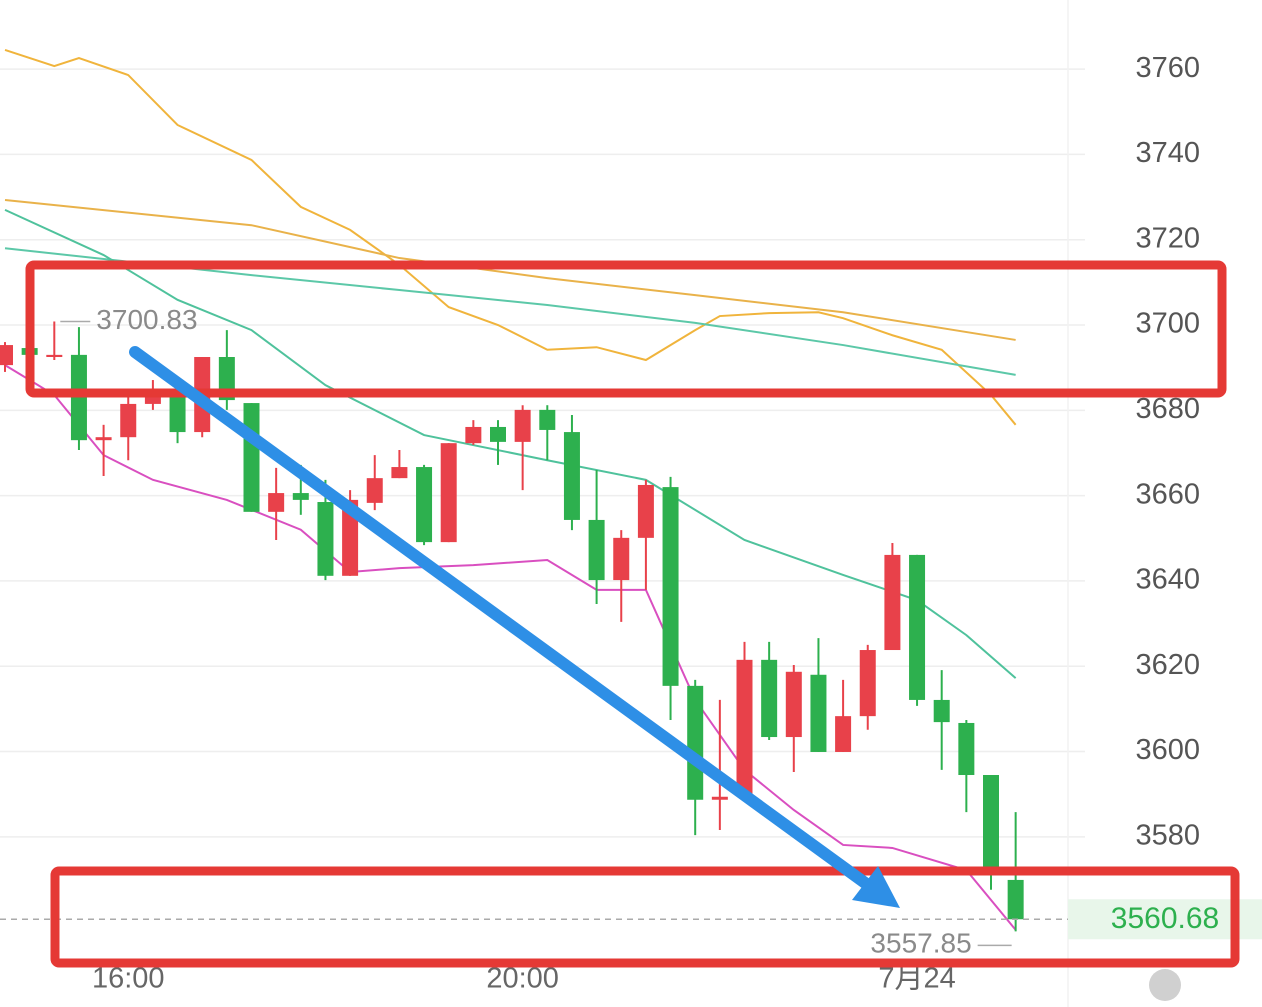 The width and height of the screenshot is (1262, 1007). What do you see at coordinates (916, 979) in the screenshot?
I see `x-tick-label: 7月24` at bounding box center [916, 979].